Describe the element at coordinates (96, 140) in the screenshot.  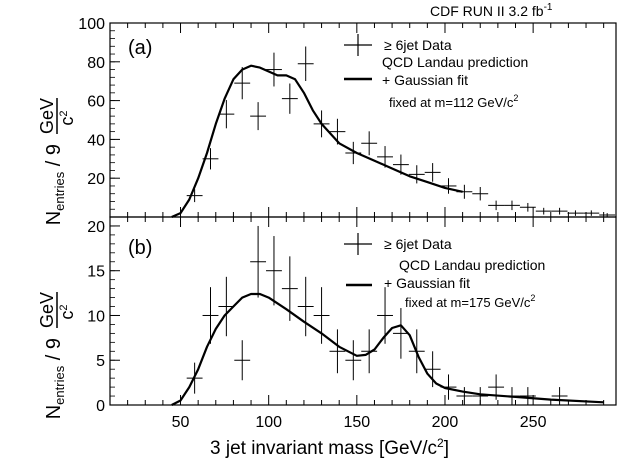
I see `y-tick-label-a: 40` at that location.